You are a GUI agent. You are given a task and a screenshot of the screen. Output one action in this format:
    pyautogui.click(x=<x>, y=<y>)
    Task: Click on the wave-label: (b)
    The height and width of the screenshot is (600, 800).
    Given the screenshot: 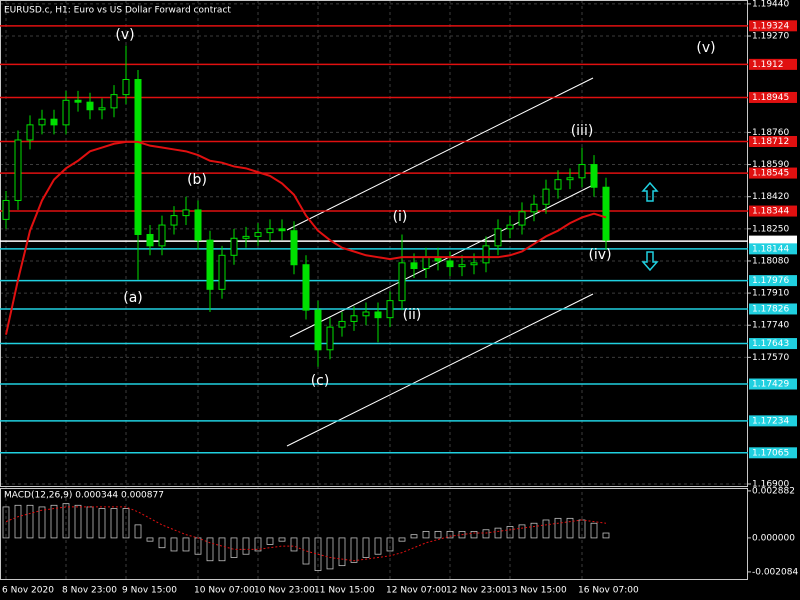 What is the action you would take?
    pyautogui.click(x=197, y=180)
    